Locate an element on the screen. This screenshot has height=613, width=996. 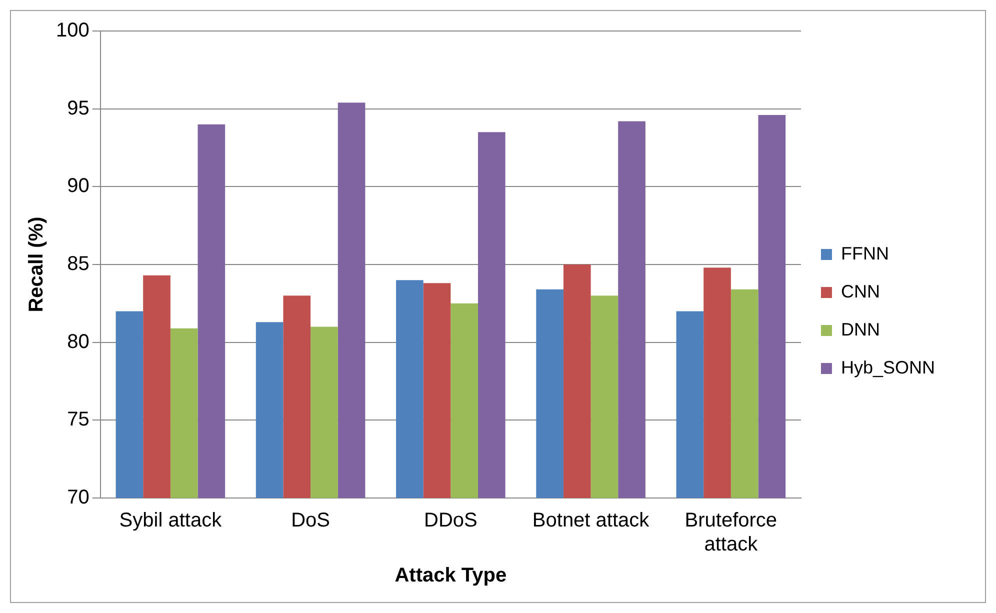
x-axis-title: Attack Type is located at coordinates (450, 575).